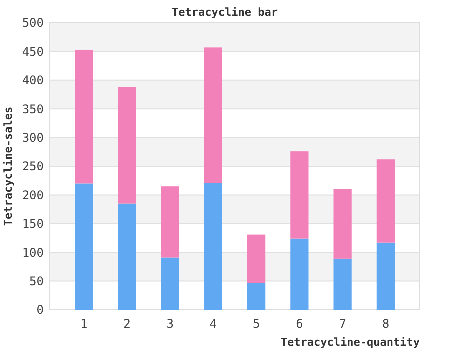  Describe the element at coordinates (33, 81) in the screenshot. I see `y-tick-label: 400` at that location.